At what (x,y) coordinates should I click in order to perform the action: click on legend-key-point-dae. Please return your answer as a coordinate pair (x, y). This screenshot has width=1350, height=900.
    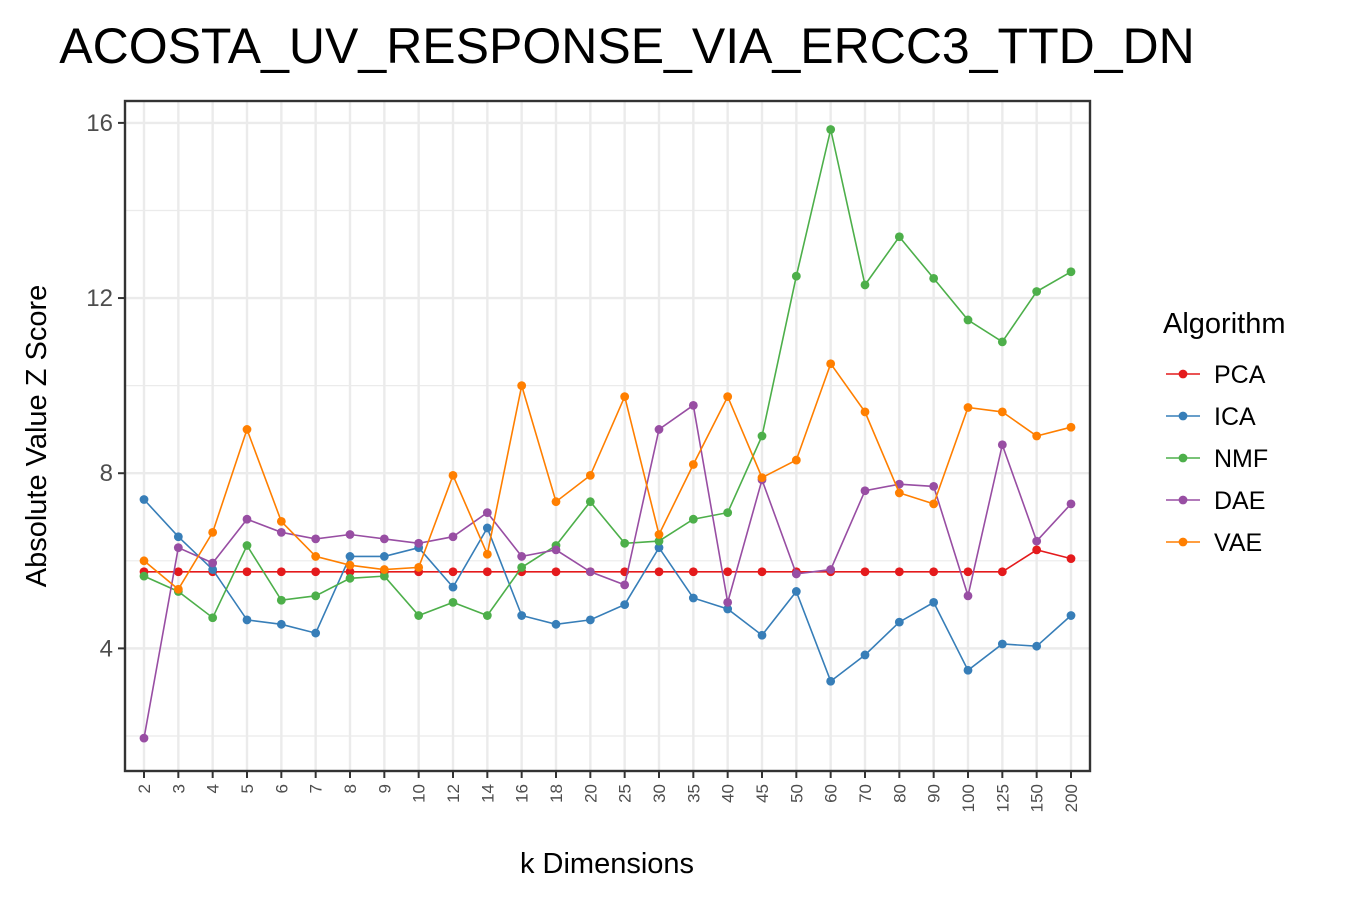
    Looking at the image, I should click on (1183, 500).